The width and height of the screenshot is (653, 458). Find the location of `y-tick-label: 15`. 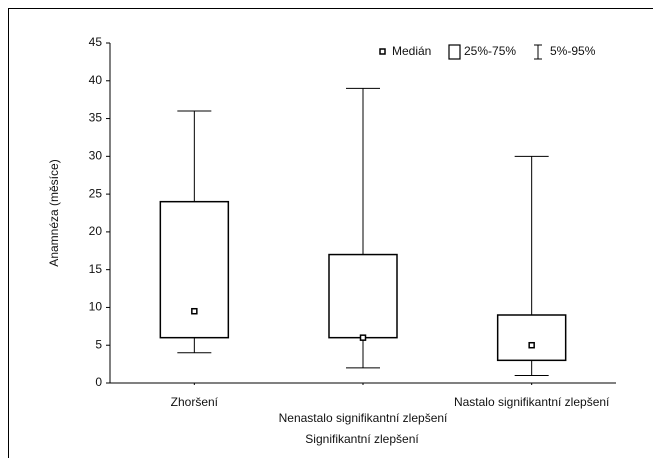

y-tick-label: 15 is located at coordinates (96, 269).